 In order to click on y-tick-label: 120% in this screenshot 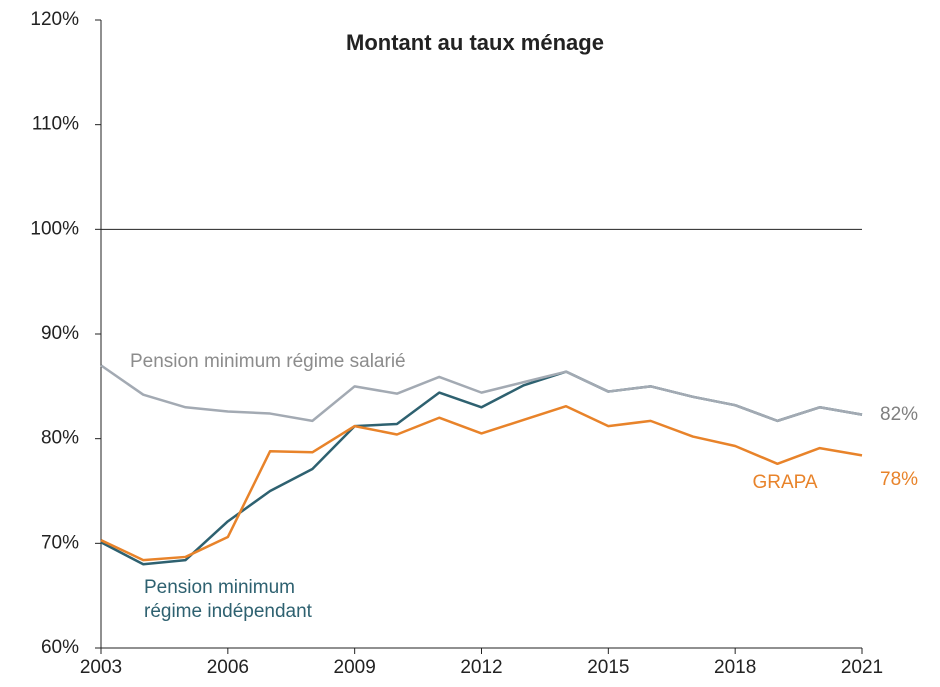, I will do `click(54, 19)`.